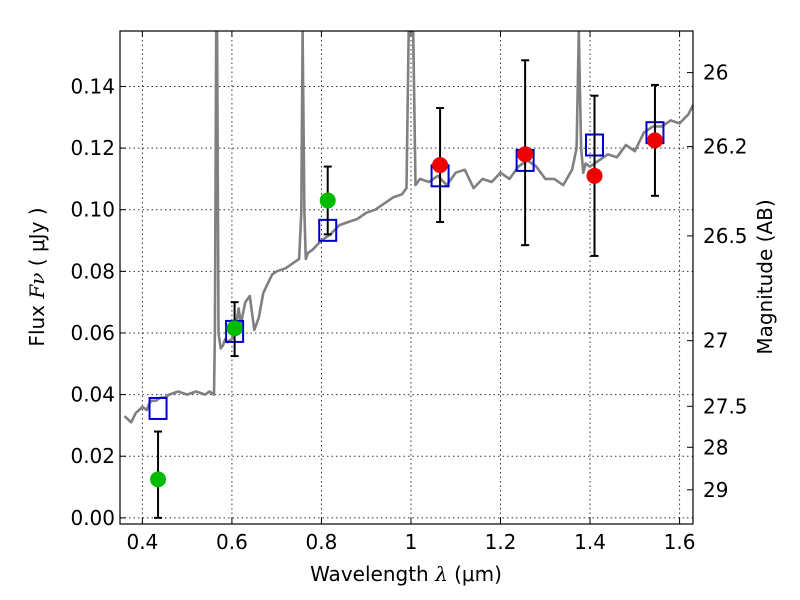 This screenshot has width=800, height=600. I want to click on x-axis-label-prefix: Wavelength, so click(369, 574).